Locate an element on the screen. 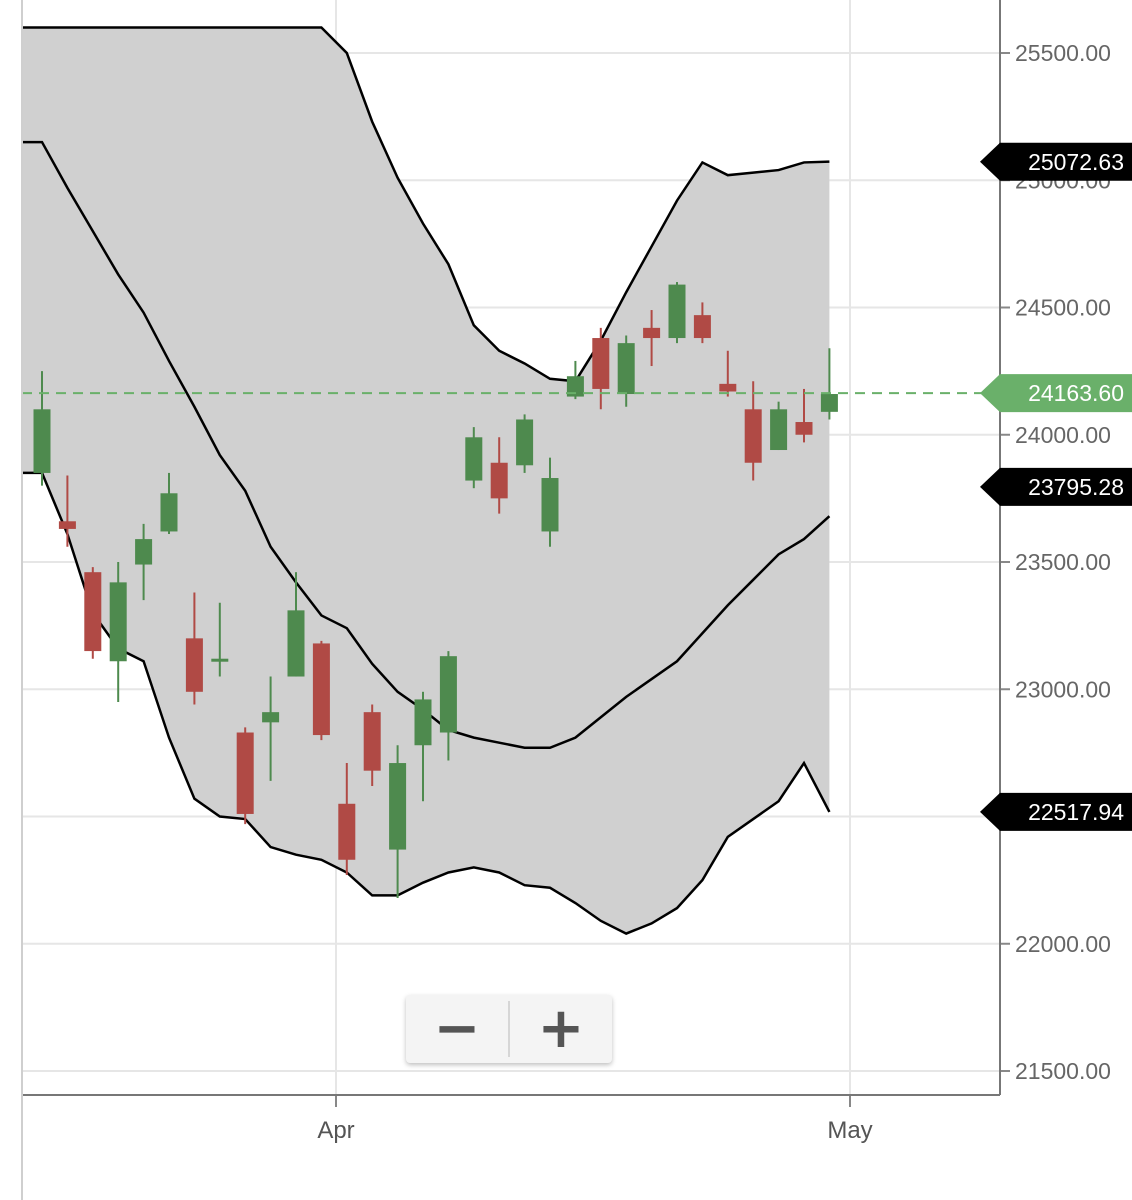 The image size is (1132, 1200). y-tick-label: 24000.00 is located at coordinates (1063, 435).